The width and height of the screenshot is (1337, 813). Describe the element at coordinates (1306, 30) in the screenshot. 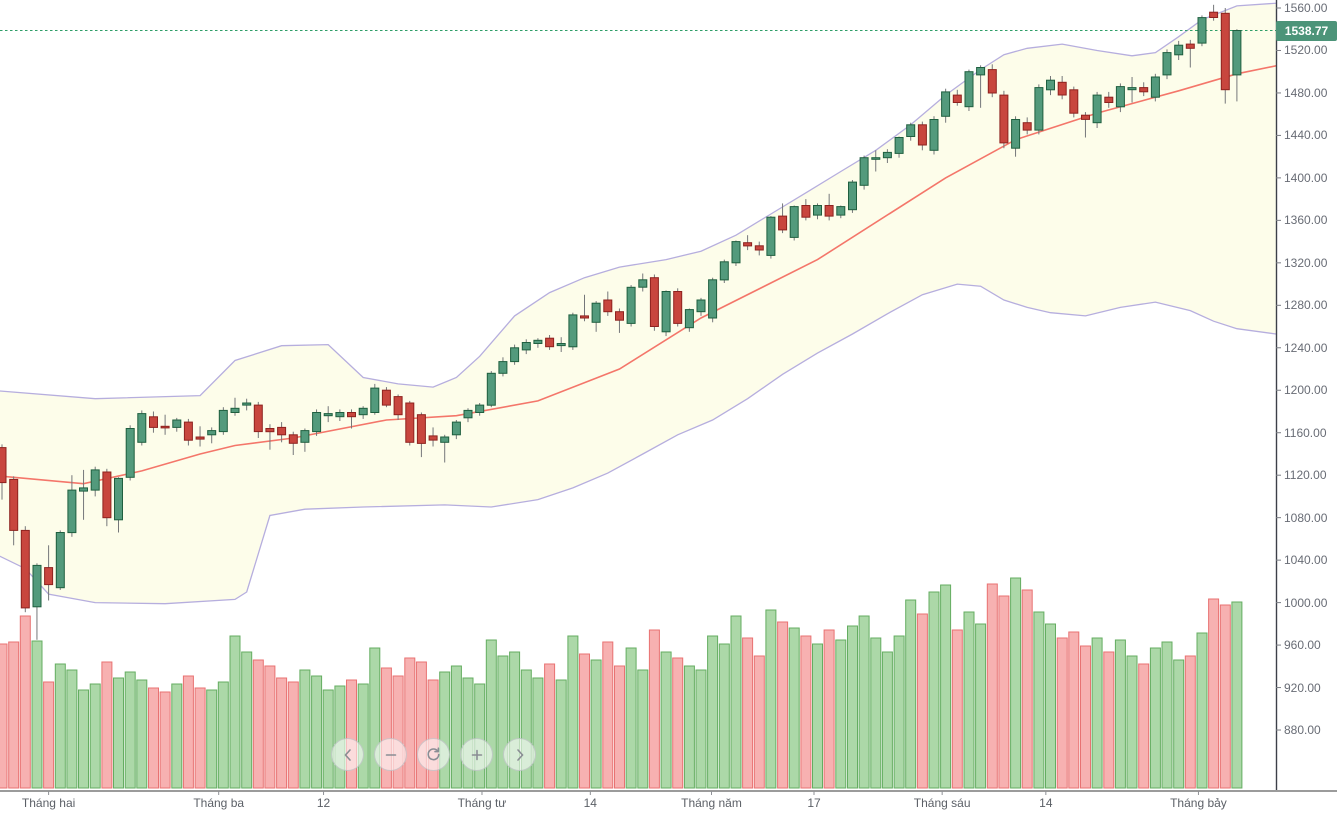

I see `last-price-badge: 1538.77` at that location.